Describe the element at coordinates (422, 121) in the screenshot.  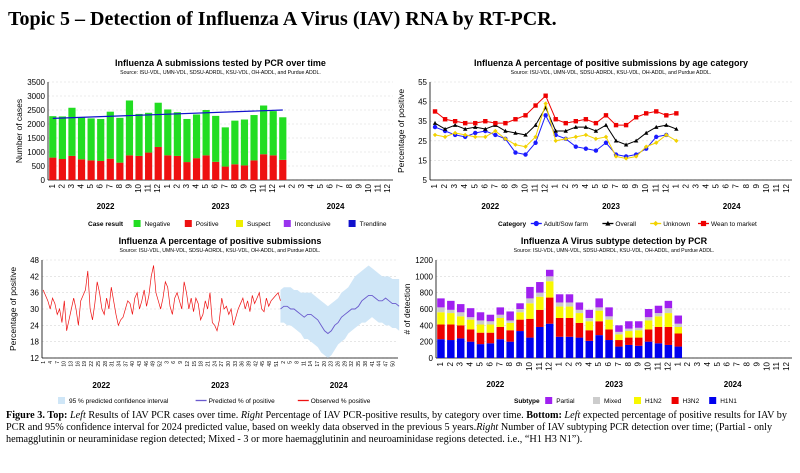
I see `y-tick-label: 35` at that location.